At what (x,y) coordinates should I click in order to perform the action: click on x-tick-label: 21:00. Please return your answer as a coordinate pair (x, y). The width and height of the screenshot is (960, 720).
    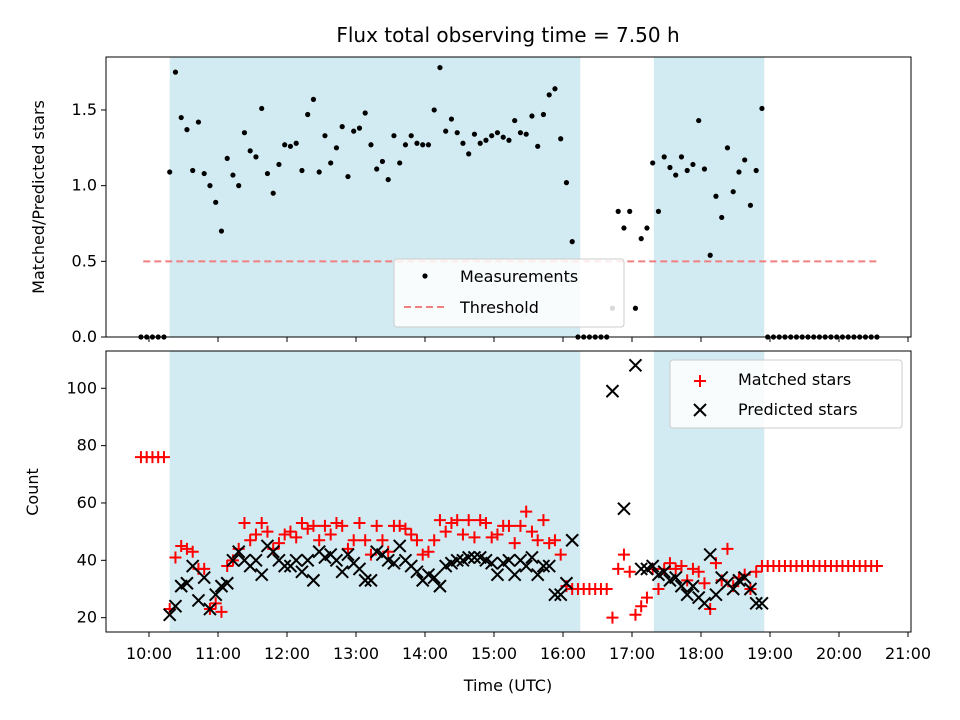
    Looking at the image, I should click on (908, 653).